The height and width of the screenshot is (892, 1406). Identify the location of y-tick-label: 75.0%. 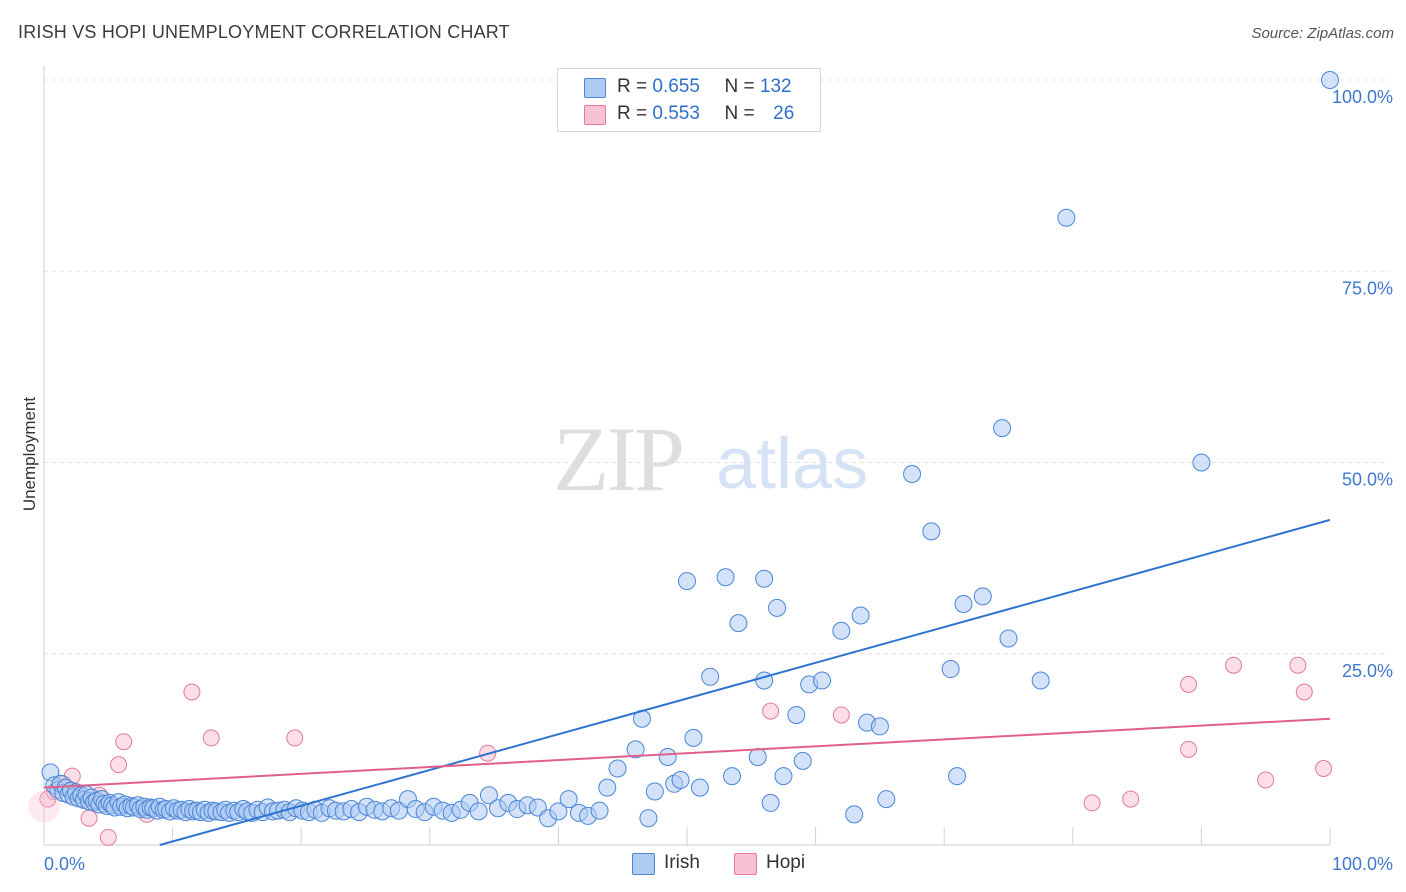
(1367, 288).